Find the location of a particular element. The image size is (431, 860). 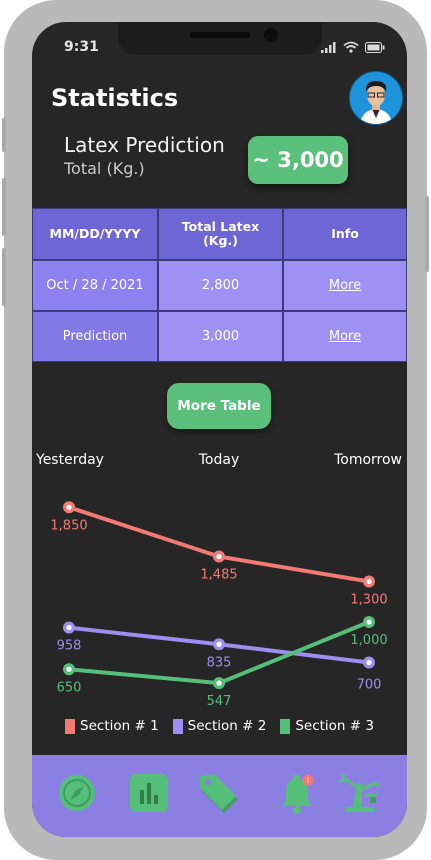

tags-icon is located at coordinates (221, 794).